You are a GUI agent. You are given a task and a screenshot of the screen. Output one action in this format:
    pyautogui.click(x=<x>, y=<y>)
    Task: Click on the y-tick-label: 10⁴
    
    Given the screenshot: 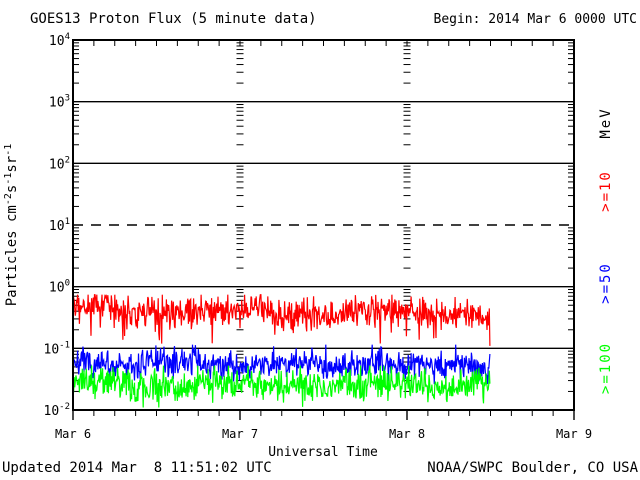 What is the action you would take?
    pyautogui.click(x=59, y=40)
    